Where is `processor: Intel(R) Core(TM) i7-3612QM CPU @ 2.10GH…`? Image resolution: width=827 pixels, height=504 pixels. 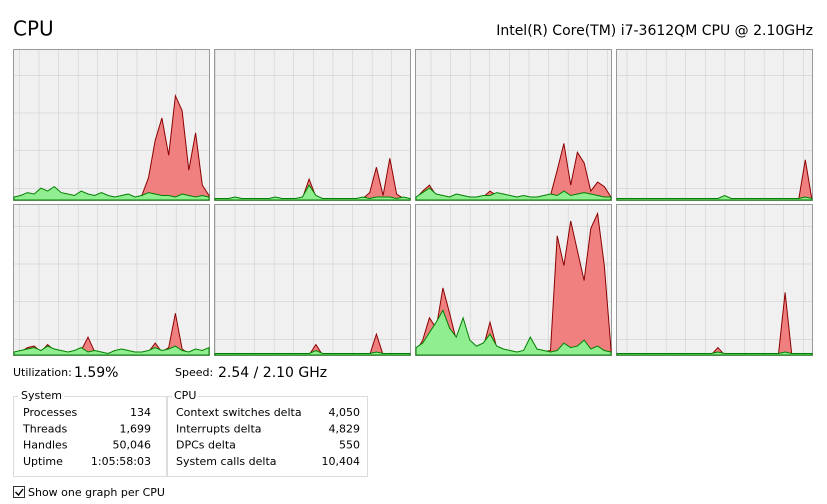 processor: Intel(R) Core(TM) i7-3612QM CPU @ 2.10GH… is located at coordinates (654, 31).